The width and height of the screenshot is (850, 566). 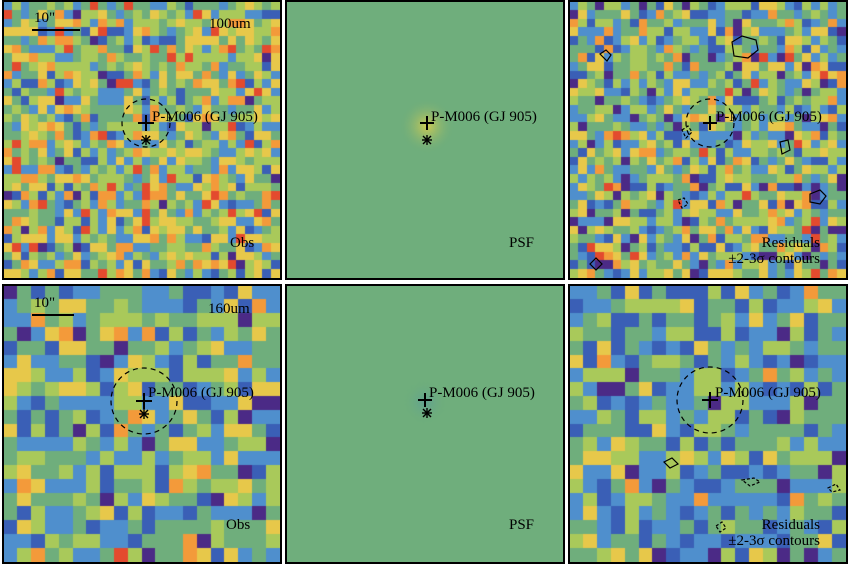 What do you see at coordinates (230, 24) in the screenshot?
I see `band-label: 100um` at bounding box center [230, 24].